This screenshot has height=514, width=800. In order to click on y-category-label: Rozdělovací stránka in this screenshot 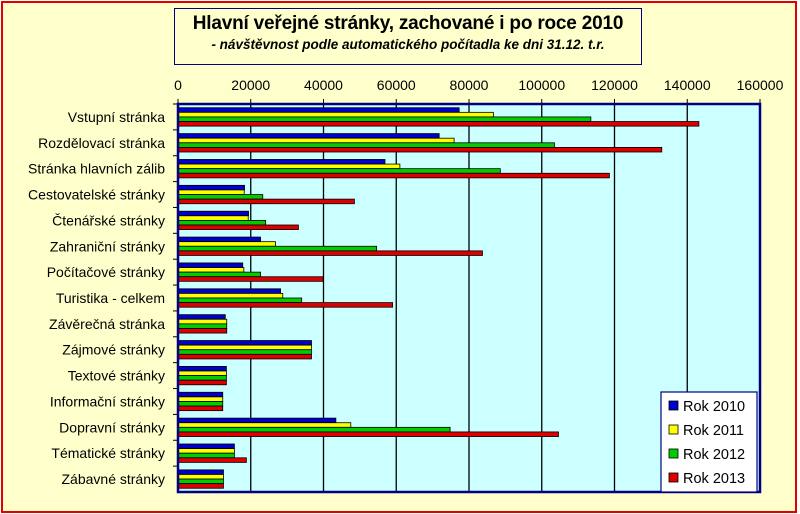, I will do `click(101, 143)`.